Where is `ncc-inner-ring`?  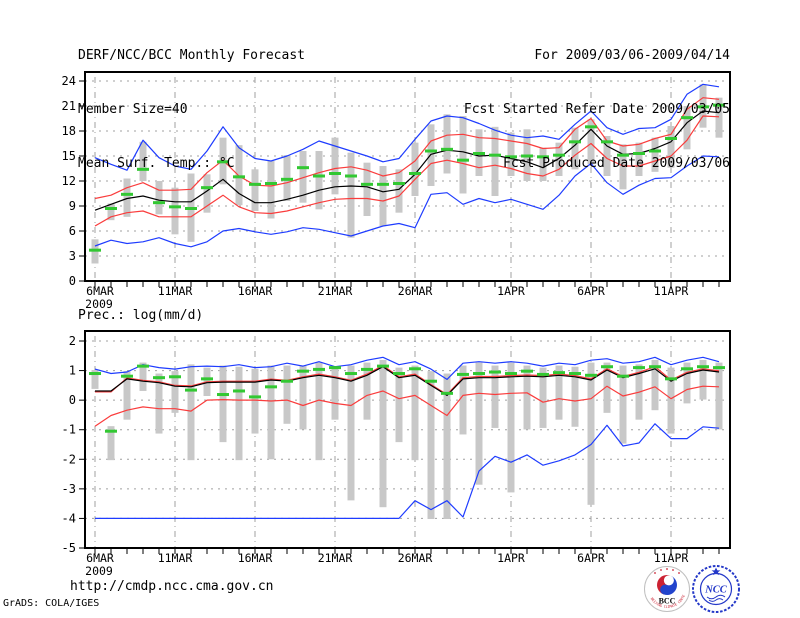 ncc-inner-ring is located at coordinates (716, 589).